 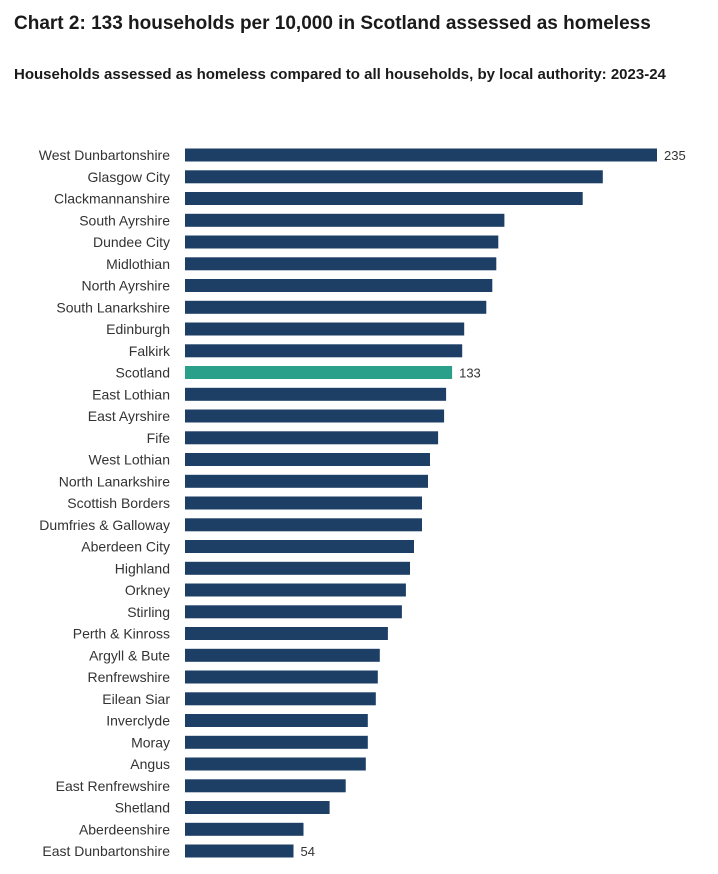 What do you see at coordinates (148, 612) in the screenshot?
I see `category-label-stirling: Stirling` at bounding box center [148, 612].